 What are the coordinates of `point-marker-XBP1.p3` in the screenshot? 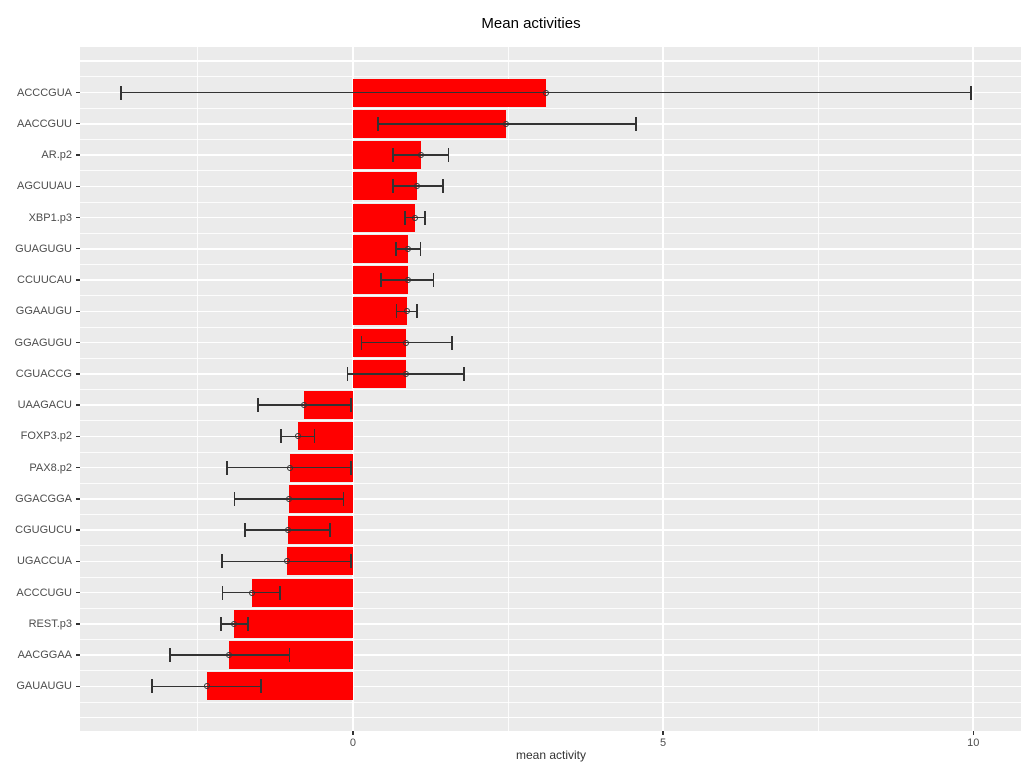 It's located at (414, 217).